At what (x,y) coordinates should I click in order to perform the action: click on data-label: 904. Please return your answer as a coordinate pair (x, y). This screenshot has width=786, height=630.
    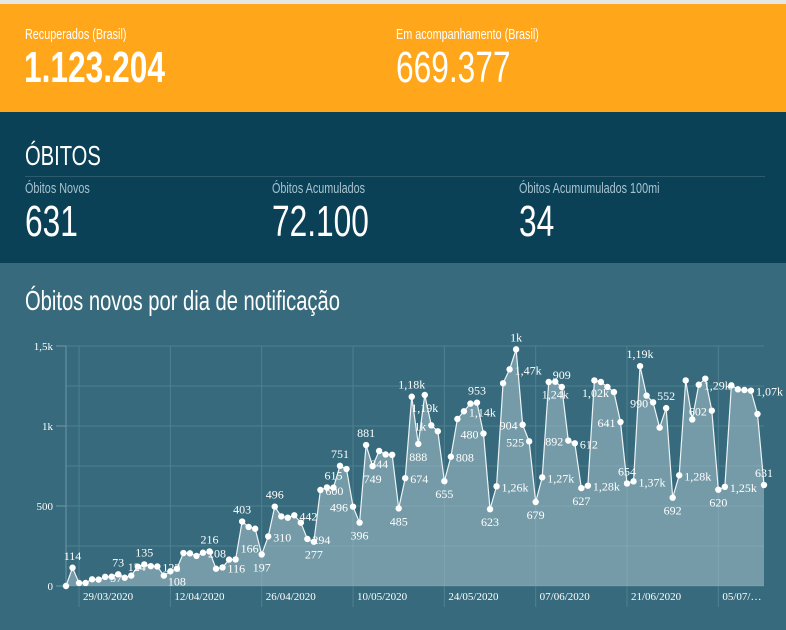
    Looking at the image, I should click on (509, 426).